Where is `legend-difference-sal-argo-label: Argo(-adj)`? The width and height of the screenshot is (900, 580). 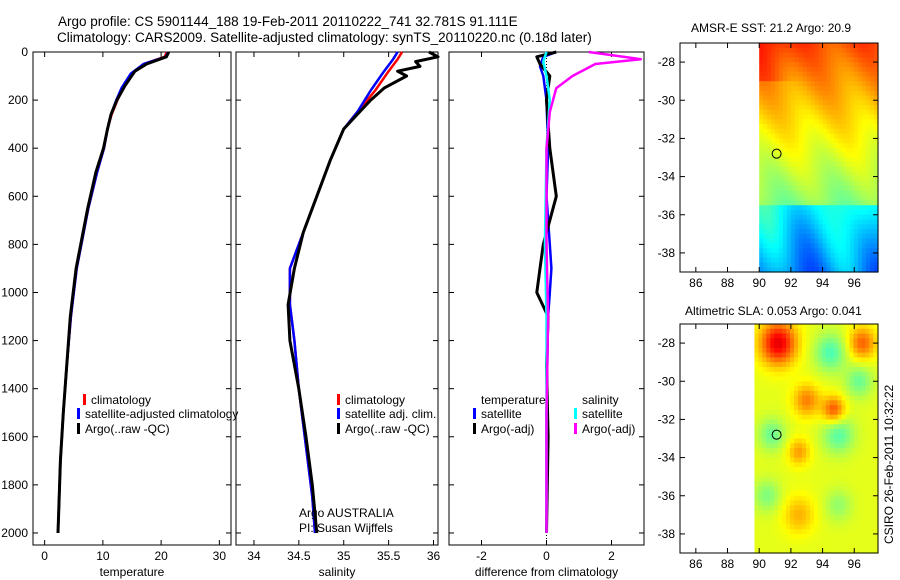 legend-difference-sal-argo-label: Argo(-adj) is located at coordinates (608, 429).